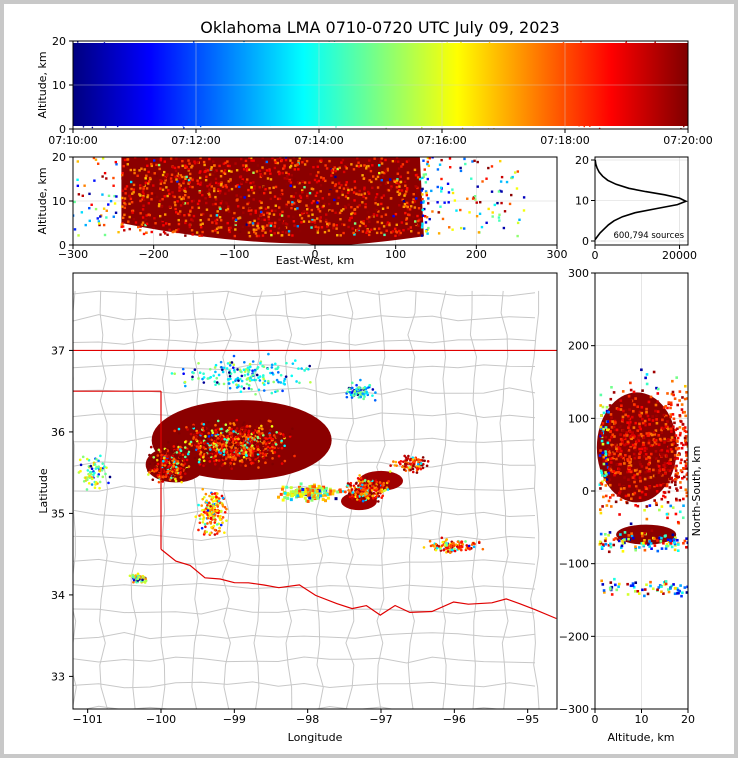 The image size is (738, 758). I want to click on longitude-label: Longitude, so click(315, 737).